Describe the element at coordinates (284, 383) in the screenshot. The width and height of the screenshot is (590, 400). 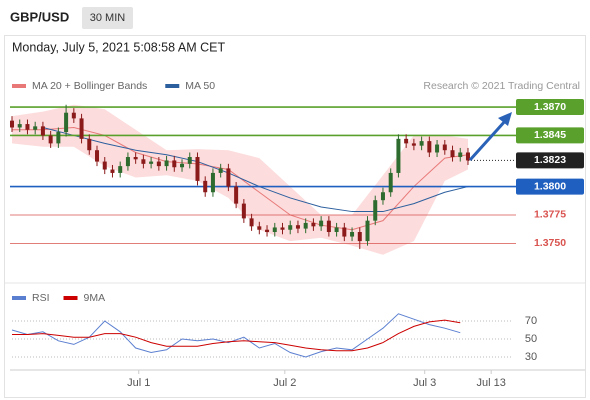
I see `x-tick-label: Jul 2` at that location.